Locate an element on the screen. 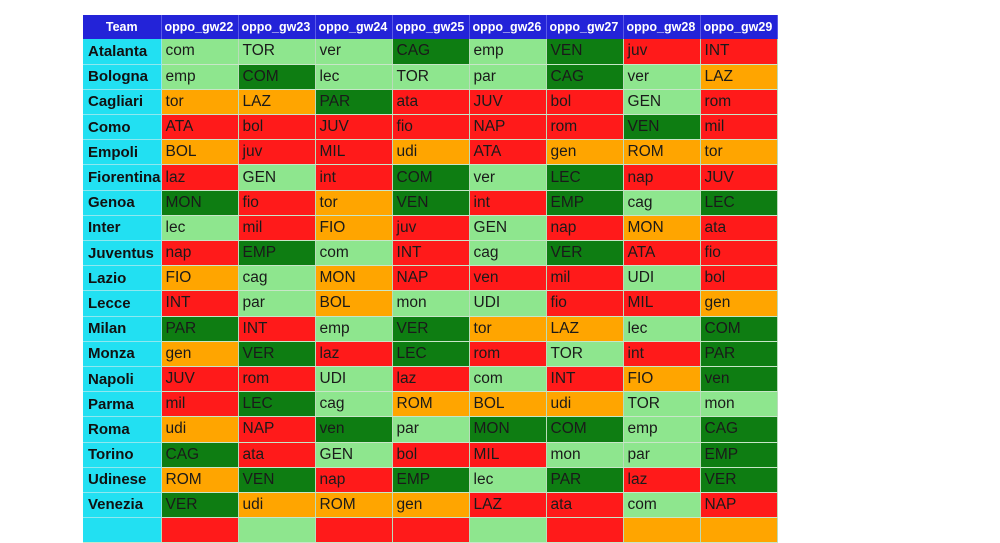  table-row: Lazio FIO cag MON NAP ven mil UDI bol is located at coordinates (430, 278).